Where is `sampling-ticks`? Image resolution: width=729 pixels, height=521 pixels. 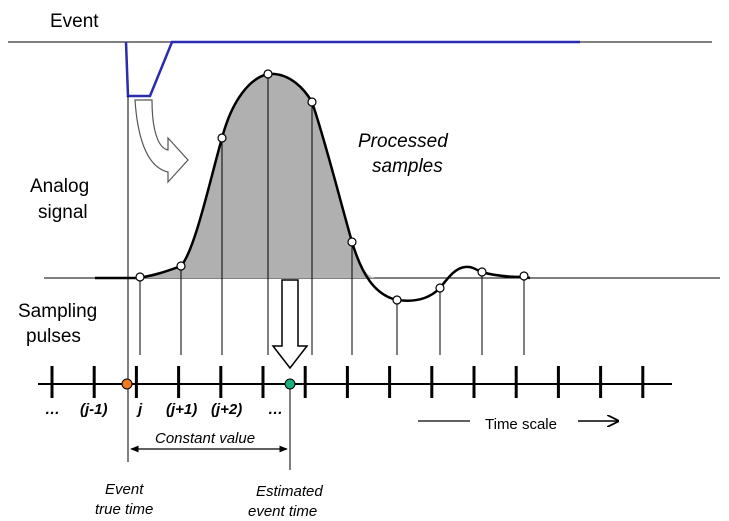
sampling-ticks is located at coordinates (347, 382).